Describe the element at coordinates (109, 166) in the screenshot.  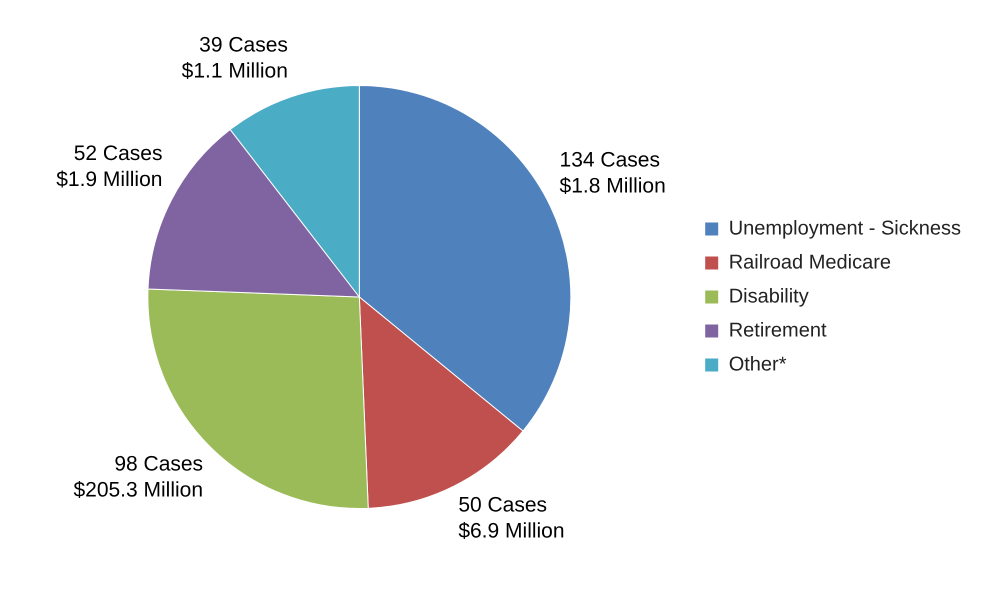
I see `data-label: 52 Cases $1.9 Million` at that location.